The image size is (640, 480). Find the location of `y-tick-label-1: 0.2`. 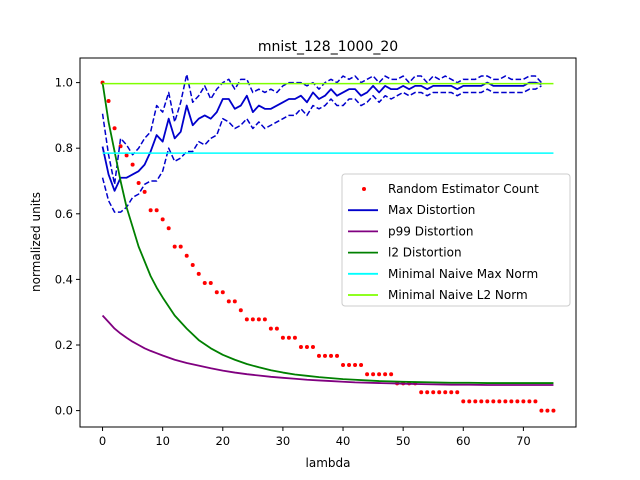

y-tick-label-1: 0.2 is located at coordinates (64, 345).